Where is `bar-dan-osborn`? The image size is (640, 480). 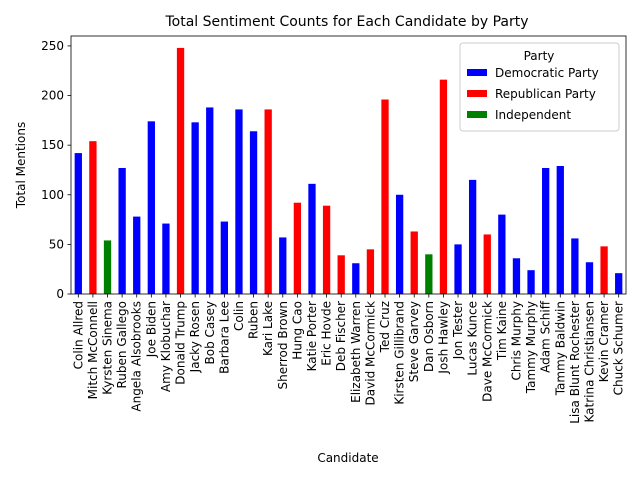 bar-dan-osborn is located at coordinates (429, 274).